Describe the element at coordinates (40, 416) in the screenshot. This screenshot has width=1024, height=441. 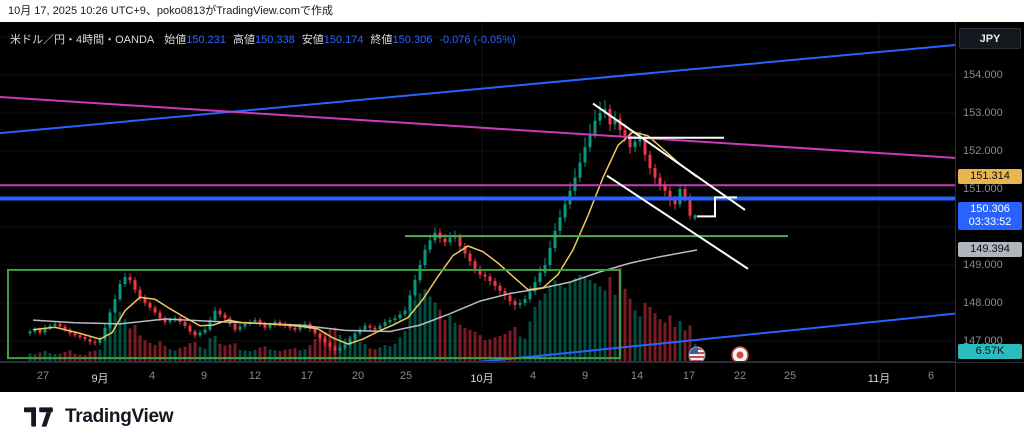
I see `tradingview-logo-mark` at that location.